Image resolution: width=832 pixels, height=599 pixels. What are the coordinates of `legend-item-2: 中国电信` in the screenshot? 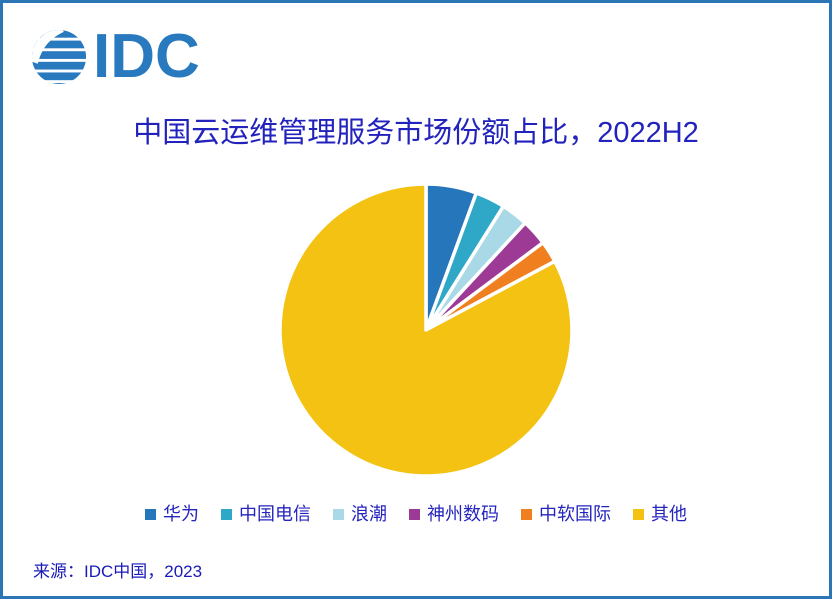 It's located at (266, 514).